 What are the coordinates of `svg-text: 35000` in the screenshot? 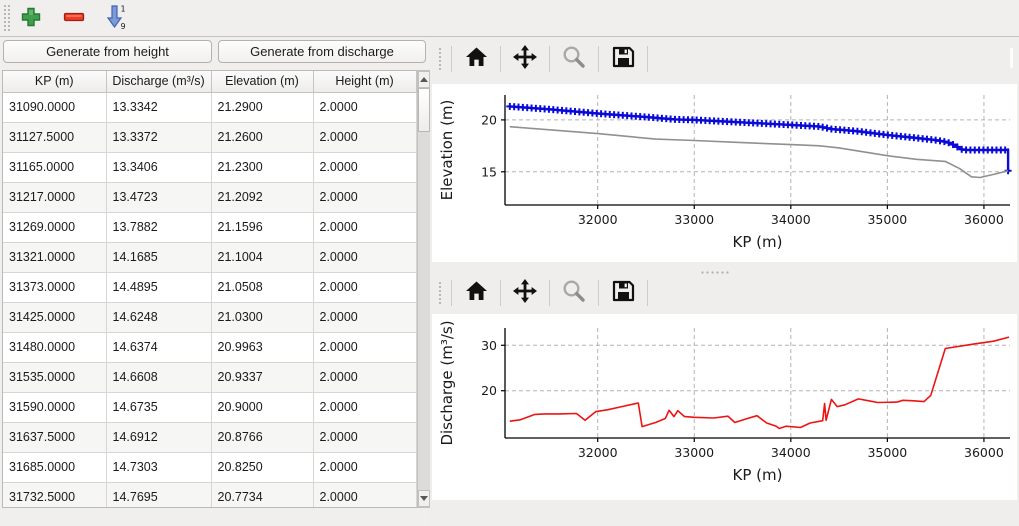 It's located at (887, 219).